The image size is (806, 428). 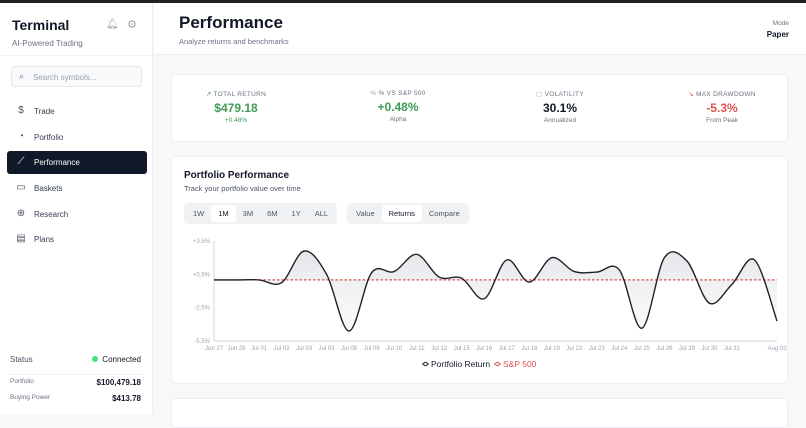 What do you see at coordinates (202, 242) in the screenshot?
I see `y-tick-label: +3.5%` at bounding box center [202, 242].